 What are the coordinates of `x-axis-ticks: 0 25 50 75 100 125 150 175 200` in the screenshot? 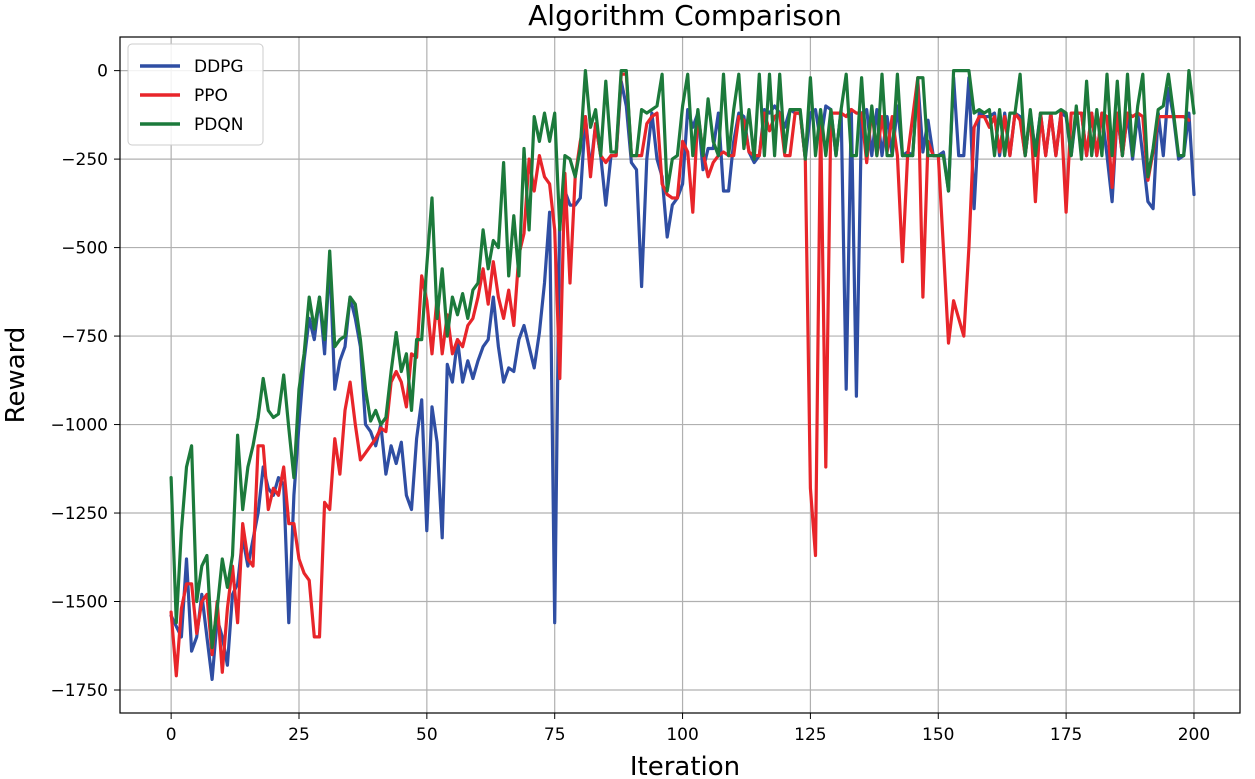 It's located at (688, 729).